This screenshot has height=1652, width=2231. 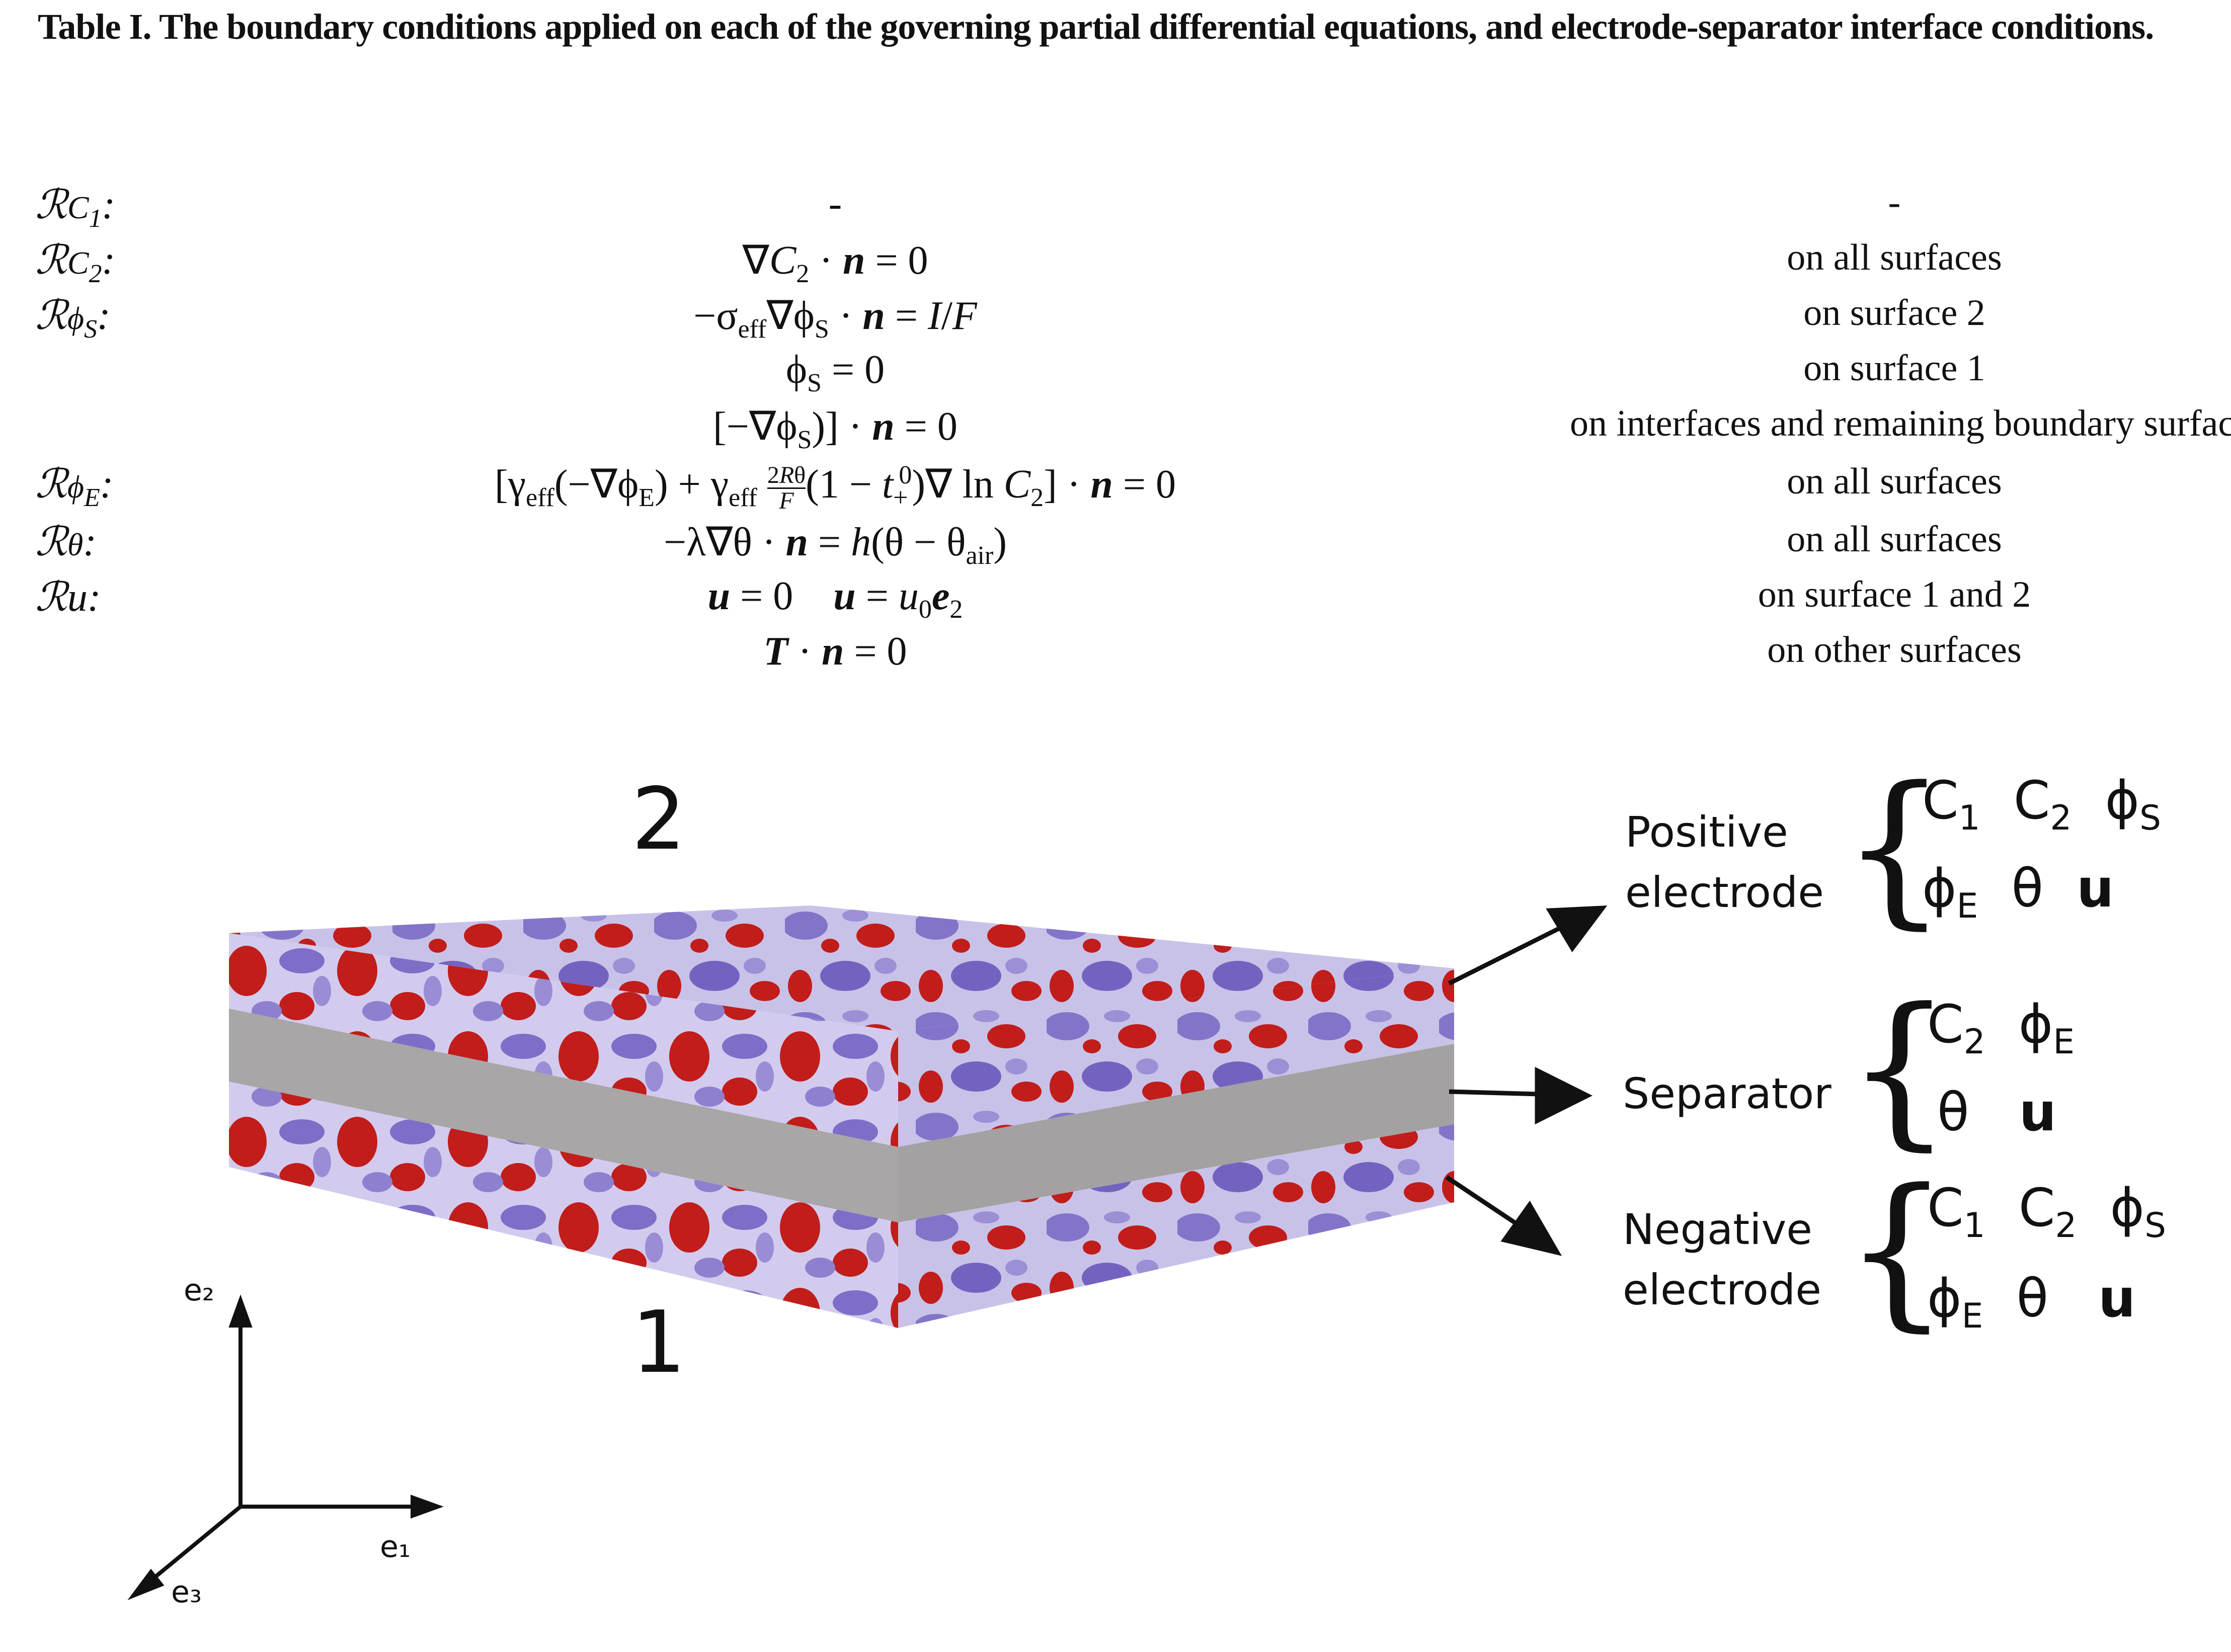 I want to click on row-label: ℛC1:, so click(x=75, y=208).